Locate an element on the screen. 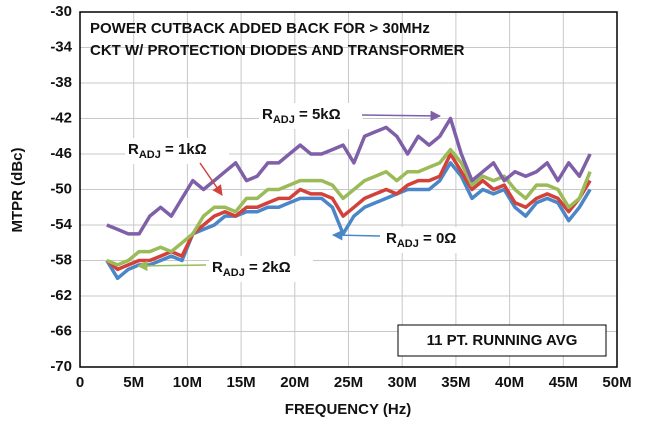 This screenshot has width=649, height=424. legend-label: RADJ = 1kΩ is located at coordinates (167, 151).